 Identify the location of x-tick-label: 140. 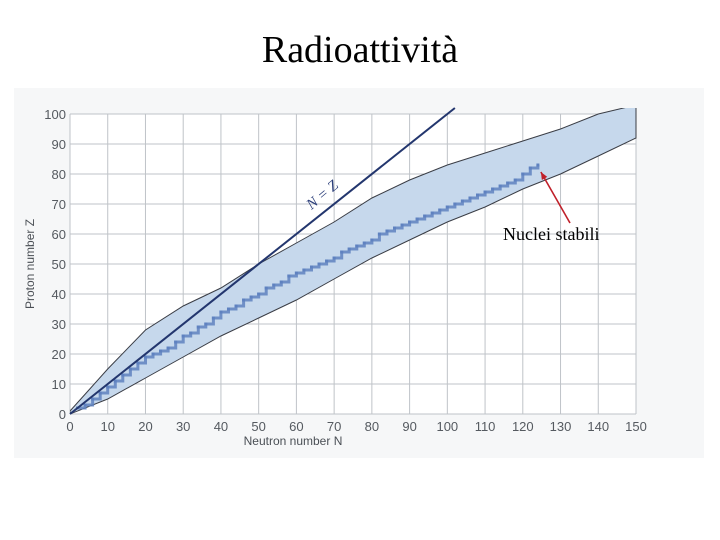
(598, 426).